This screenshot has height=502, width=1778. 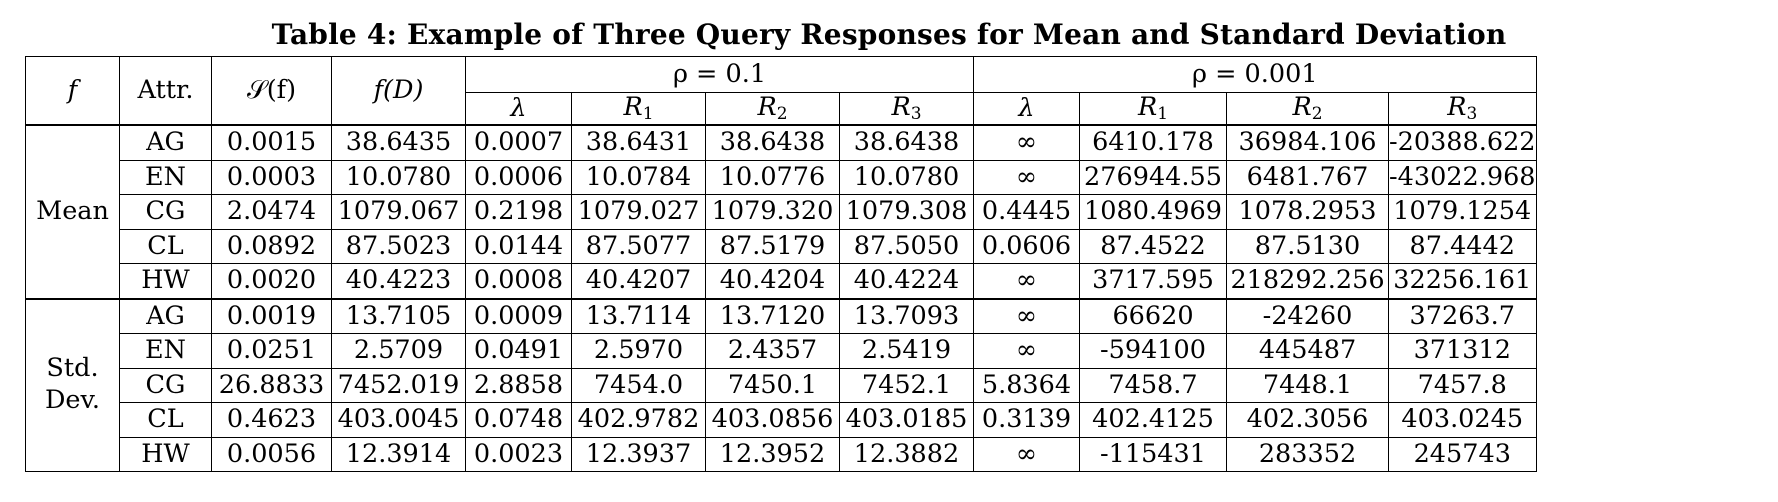 What do you see at coordinates (638, 212) in the screenshot?
I see `cell-r1-a: 1079.027` at bounding box center [638, 212].